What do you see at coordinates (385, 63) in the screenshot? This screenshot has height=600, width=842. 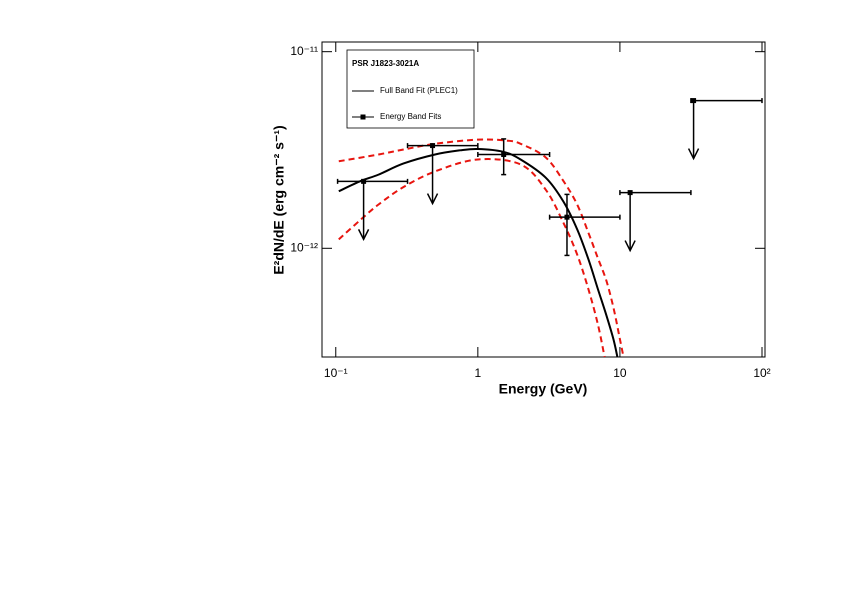 I see `legend-title: PSR J1823-3021A` at bounding box center [385, 63].